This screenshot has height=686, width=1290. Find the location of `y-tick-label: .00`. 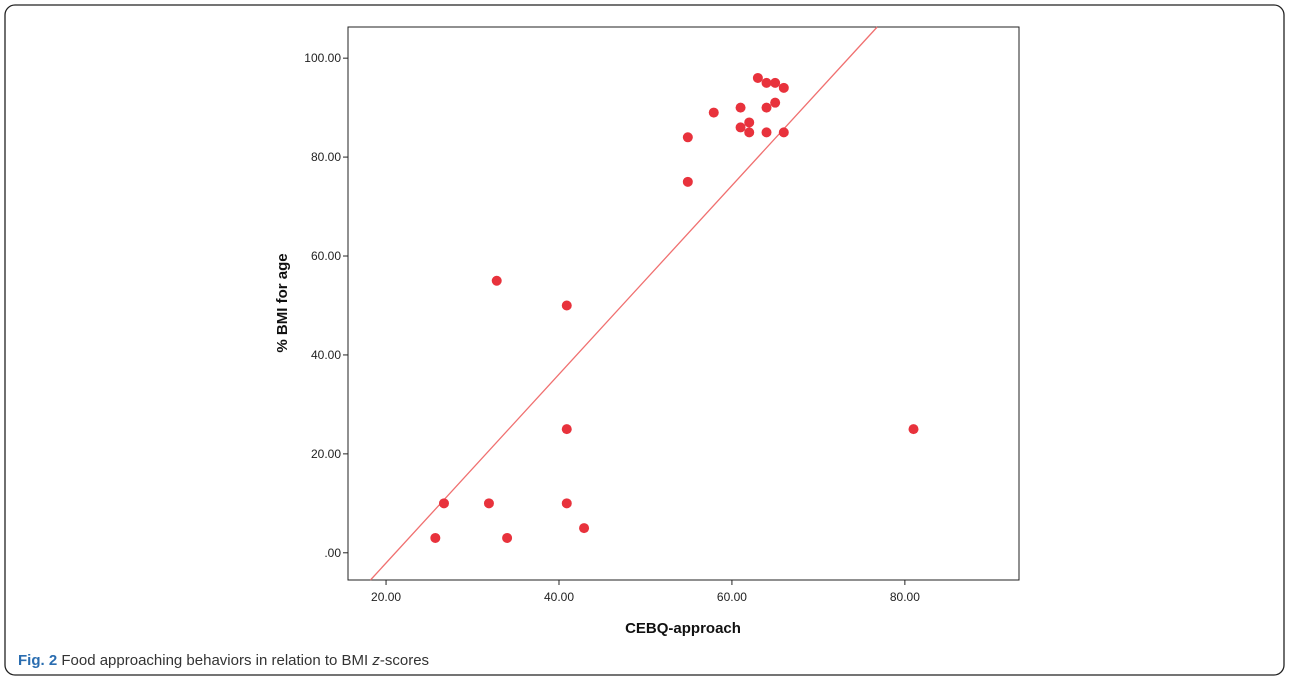

y-tick-label: .00 is located at coordinates (332, 553).